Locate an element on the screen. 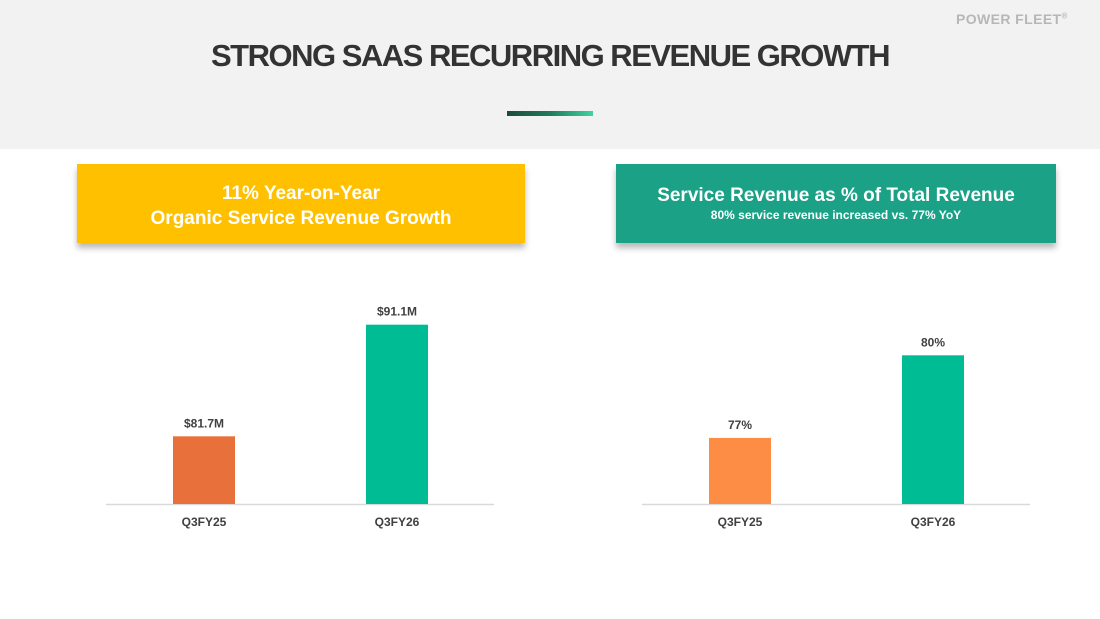  revenue-chart-bar-q3fy26 is located at coordinates (397, 414).